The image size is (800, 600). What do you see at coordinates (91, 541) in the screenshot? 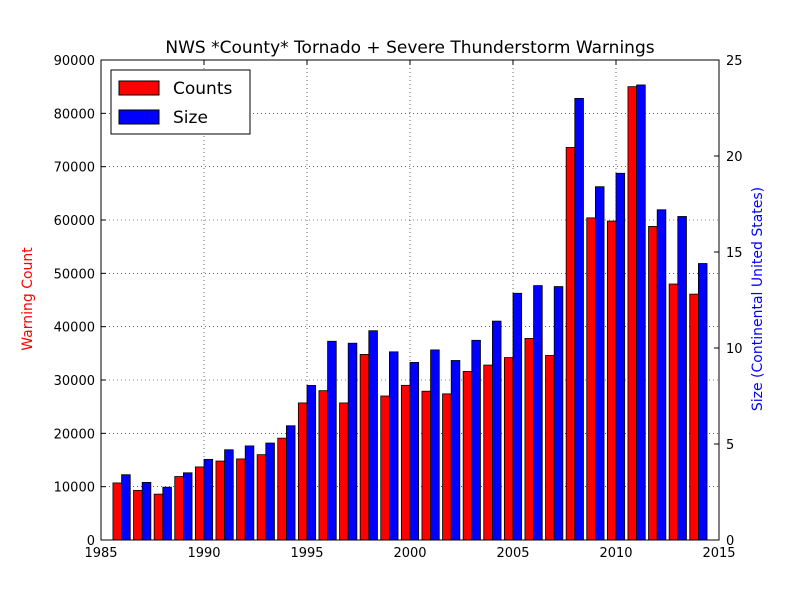
I see `y-tick-label-left: 0` at bounding box center [91, 541].